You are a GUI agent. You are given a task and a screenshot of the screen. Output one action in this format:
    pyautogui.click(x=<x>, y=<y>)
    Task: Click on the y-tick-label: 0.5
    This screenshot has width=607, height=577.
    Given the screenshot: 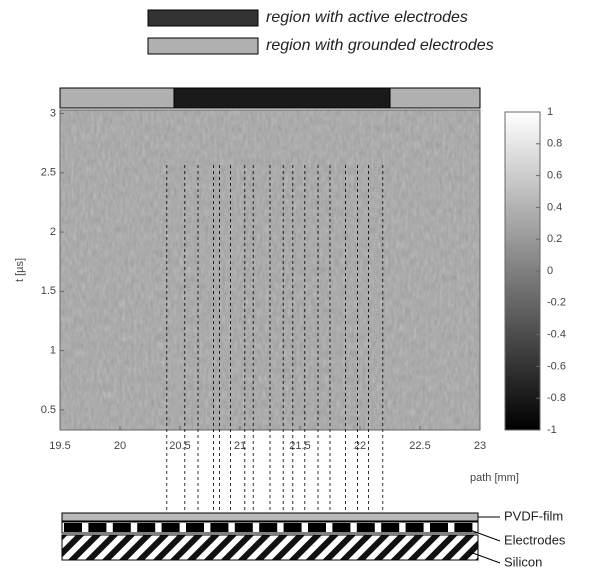 What is the action you would take?
    pyautogui.click(x=48, y=410)
    